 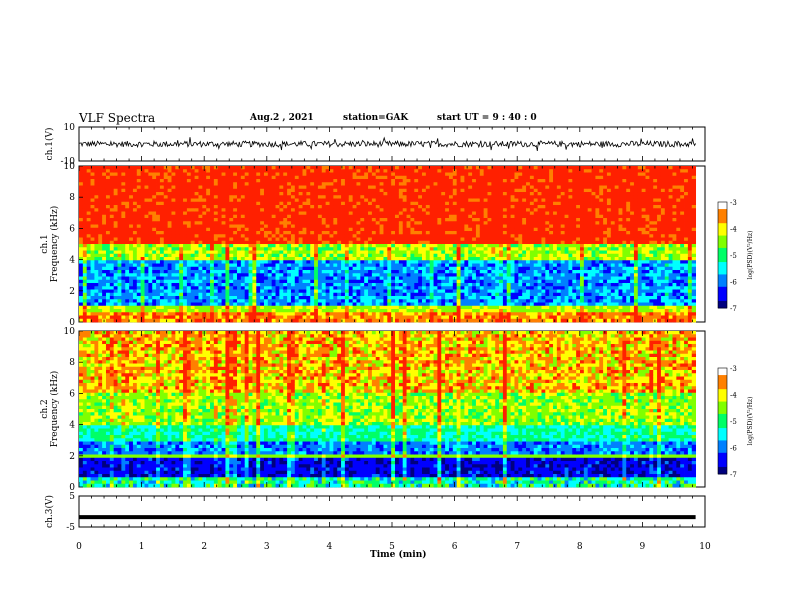 What do you see at coordinates (398, 554) in the screenshot?
I see `x-axis-label: Time (min)` at bounding box center [398, 554].